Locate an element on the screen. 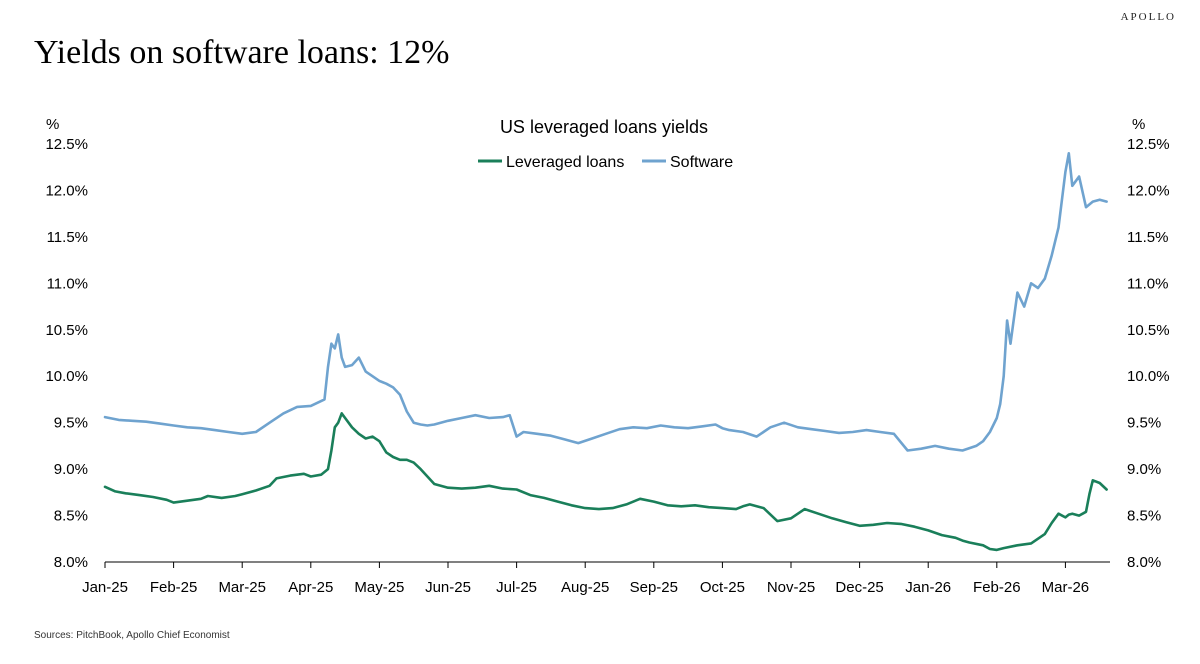 The image size is (1200, 664). chart-title: US leveraged loans yields is located at coordinates (604, 127).